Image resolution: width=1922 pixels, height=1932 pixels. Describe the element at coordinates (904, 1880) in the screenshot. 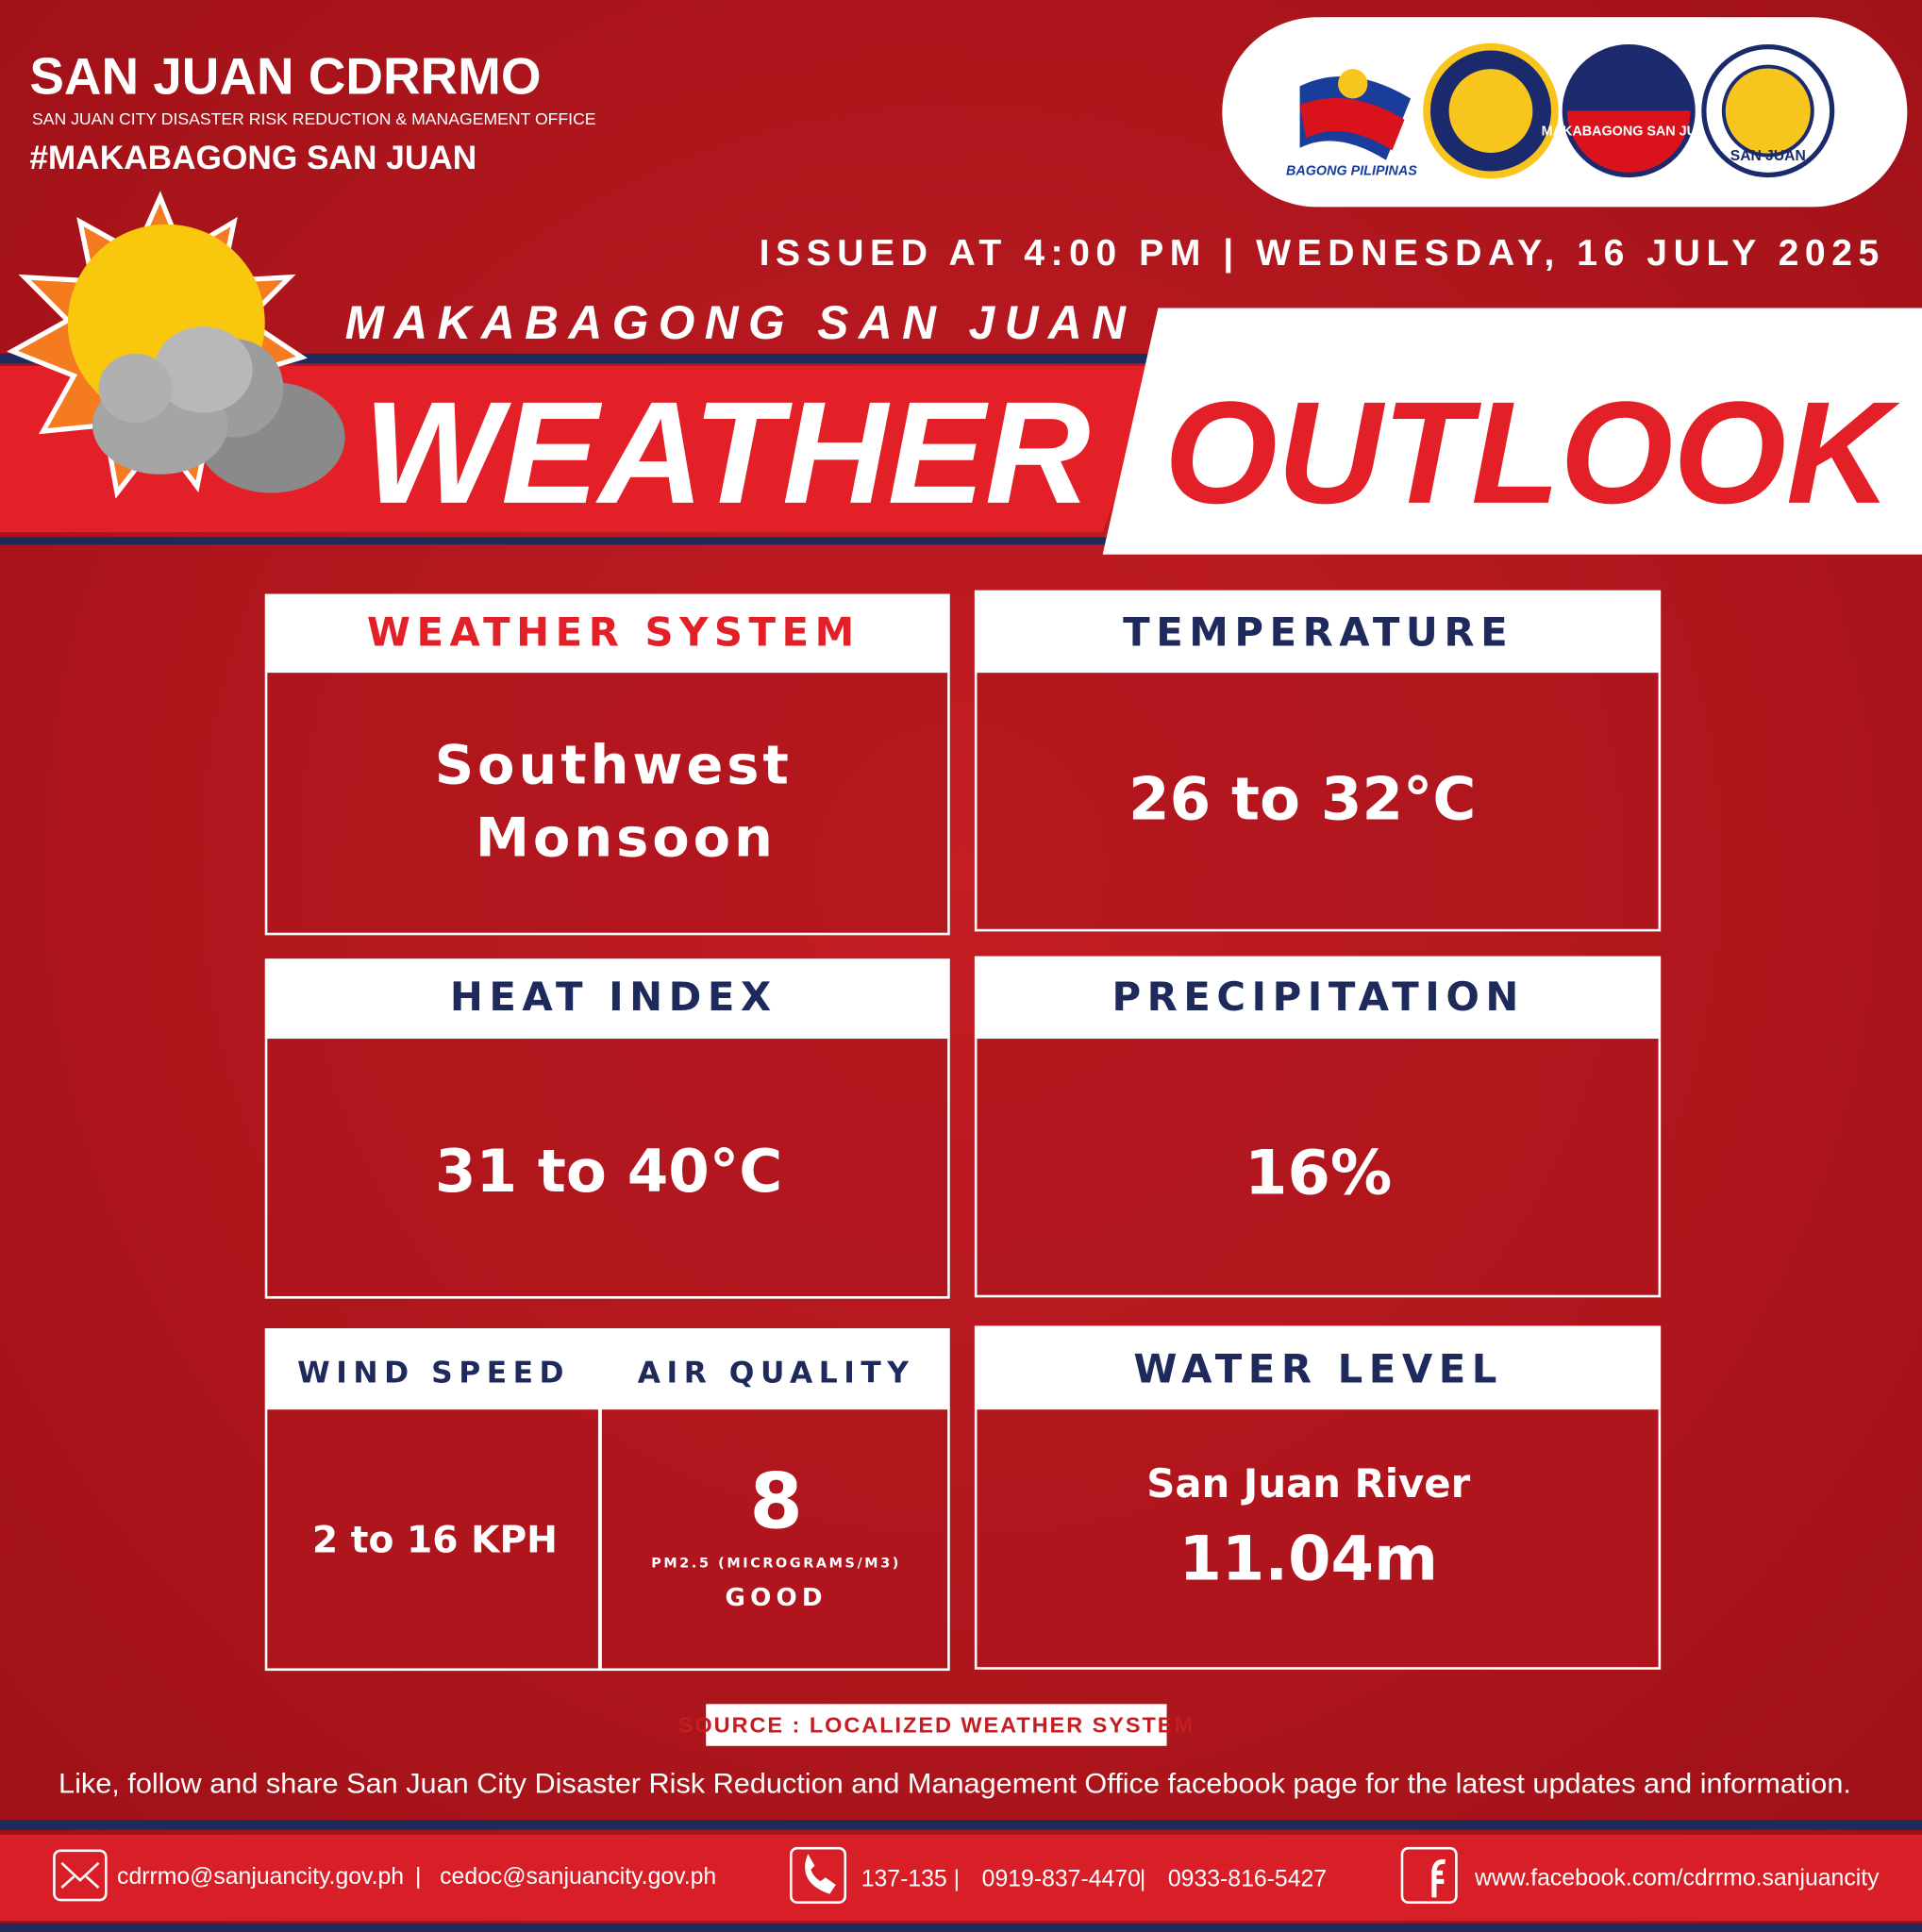

I see `phone: 137-135` at that location.